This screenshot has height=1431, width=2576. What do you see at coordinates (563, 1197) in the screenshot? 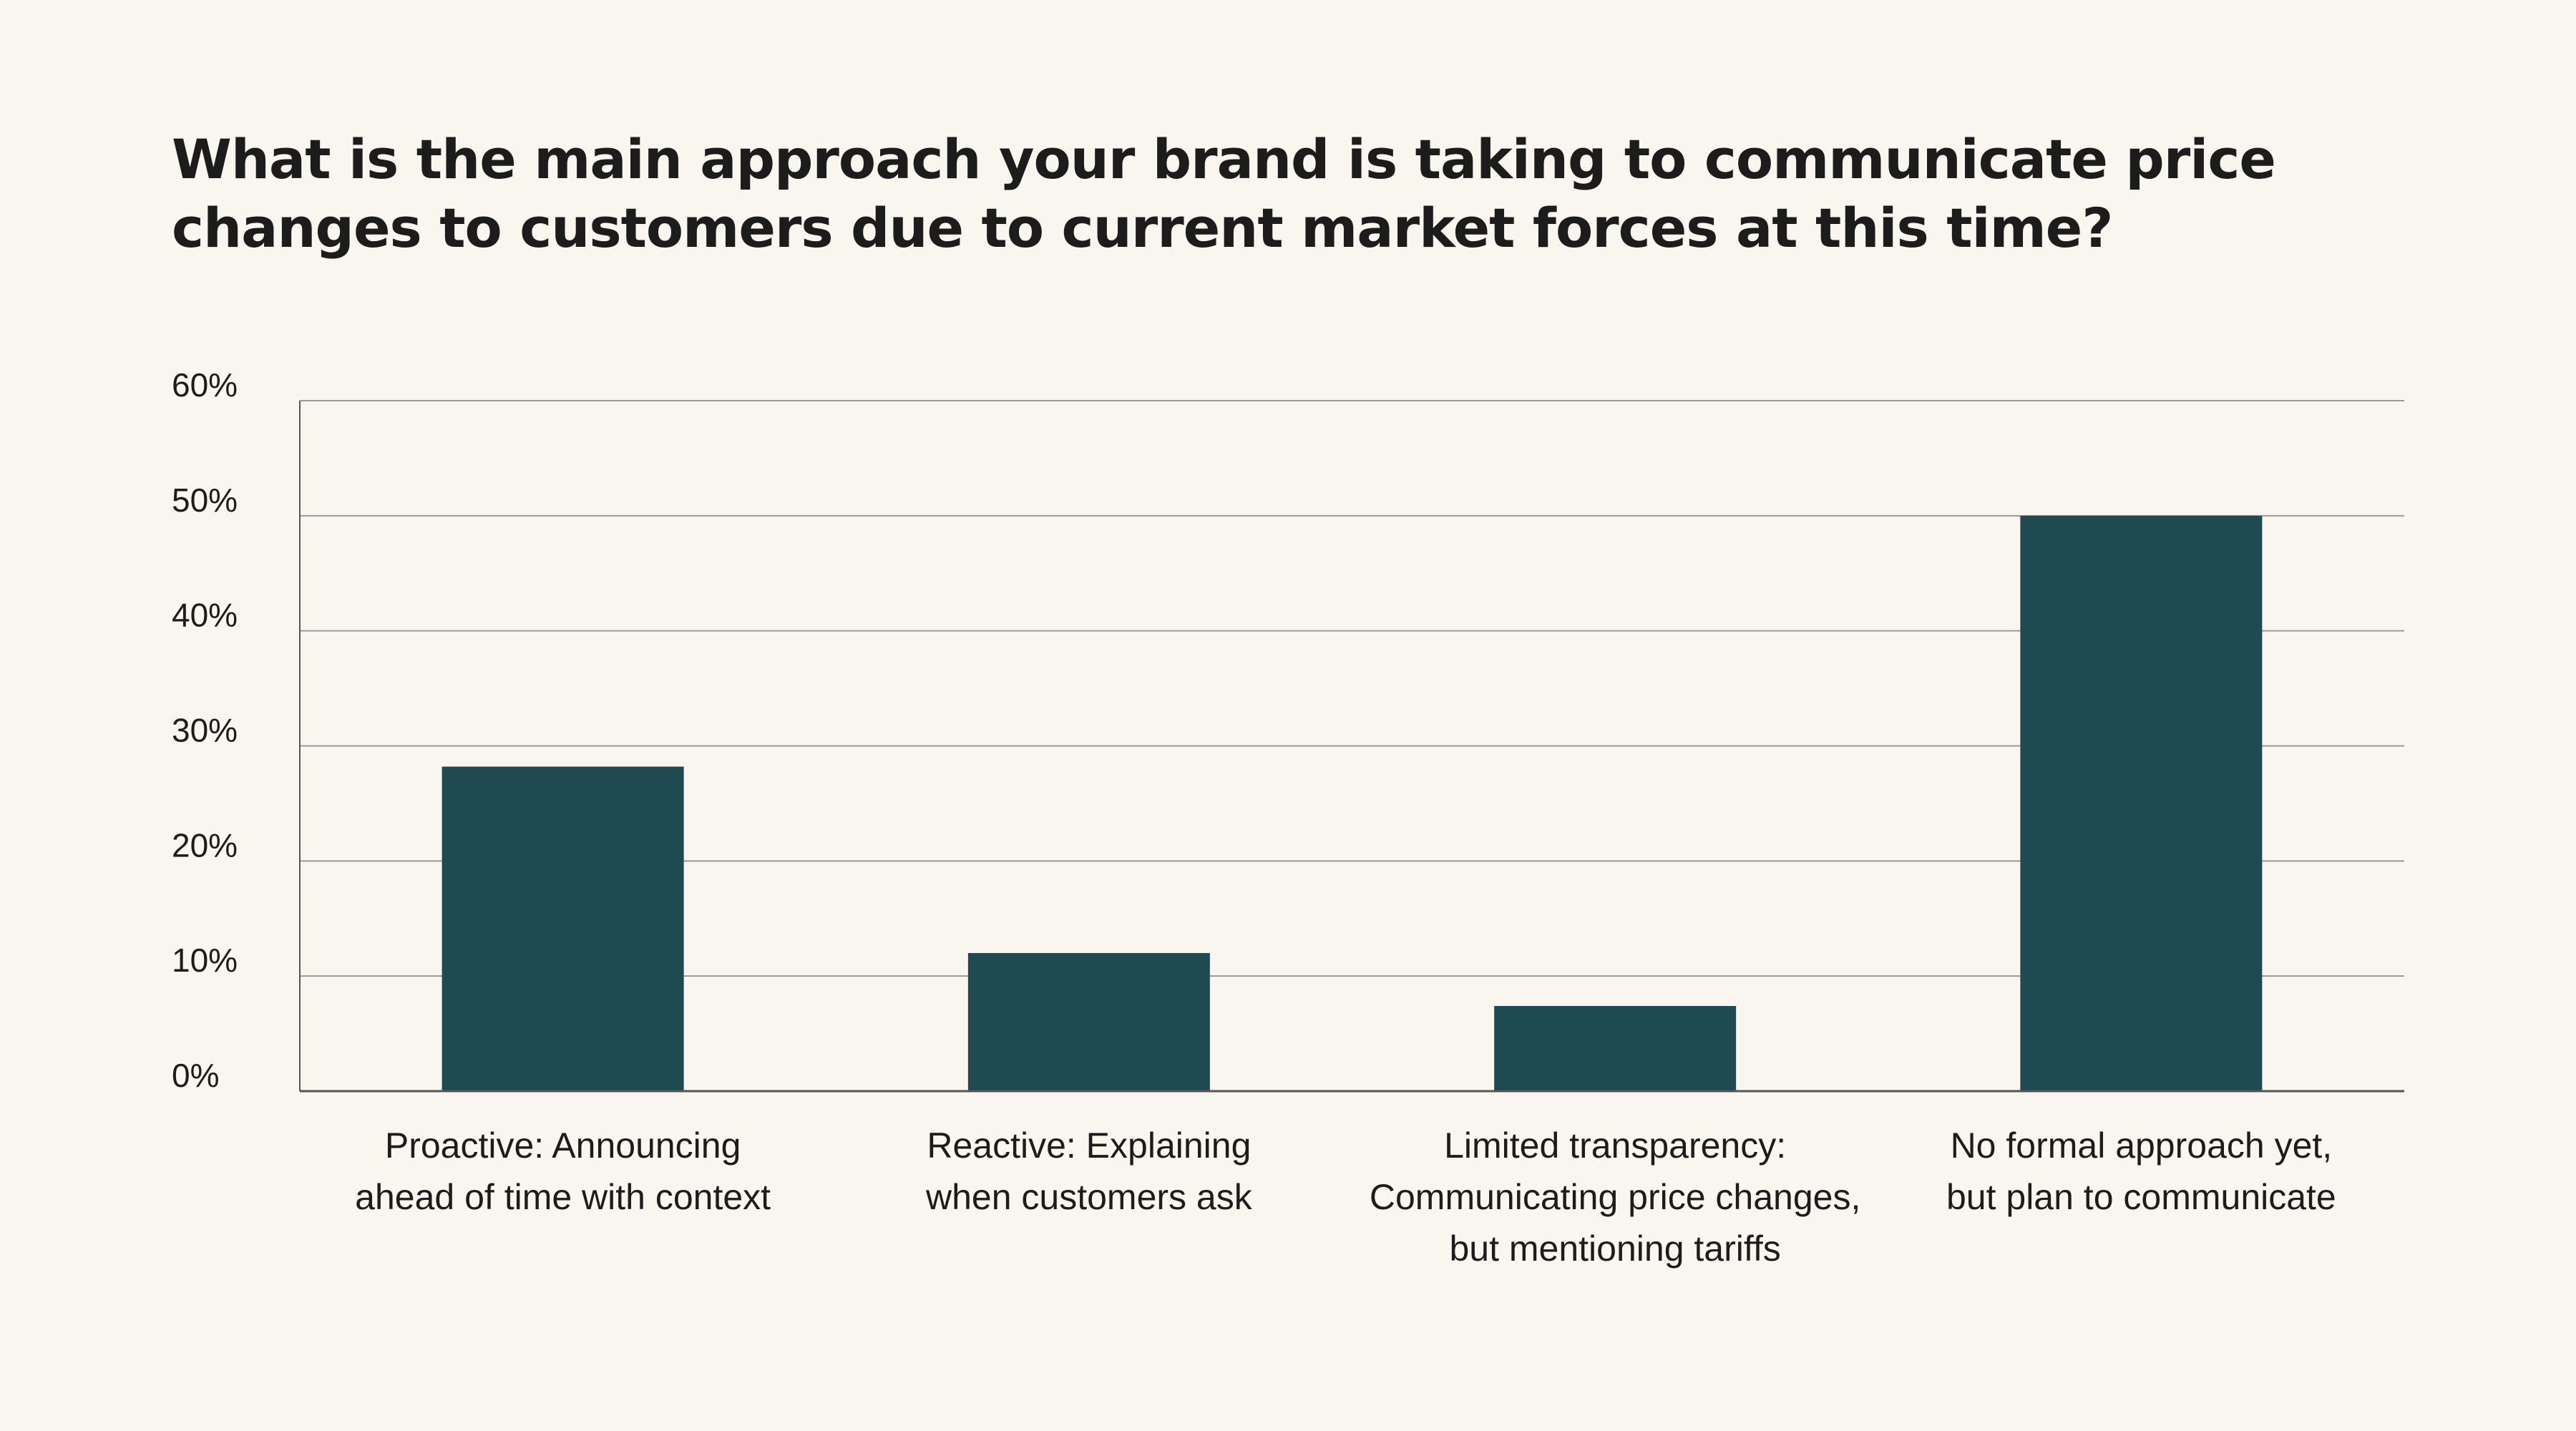
I see `x-category-label-line: ahead of time with context` at bounding box center [563, 1197].